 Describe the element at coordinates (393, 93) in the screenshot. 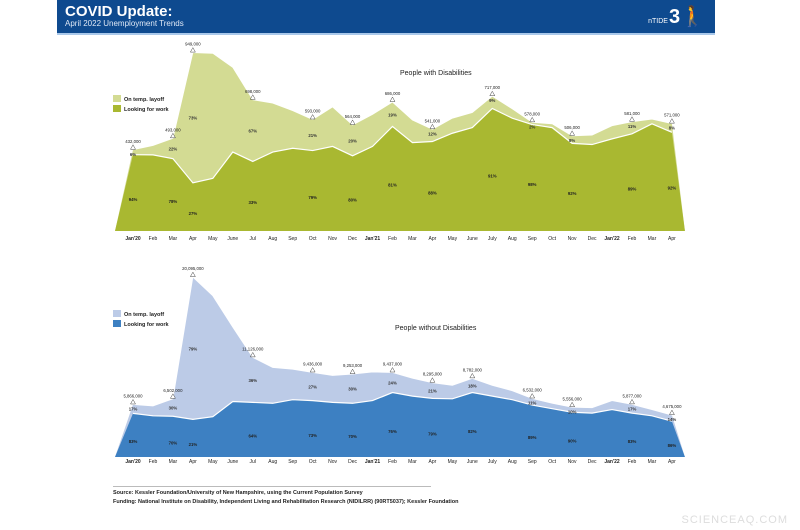

I see `total-label: 686,000` at that location.